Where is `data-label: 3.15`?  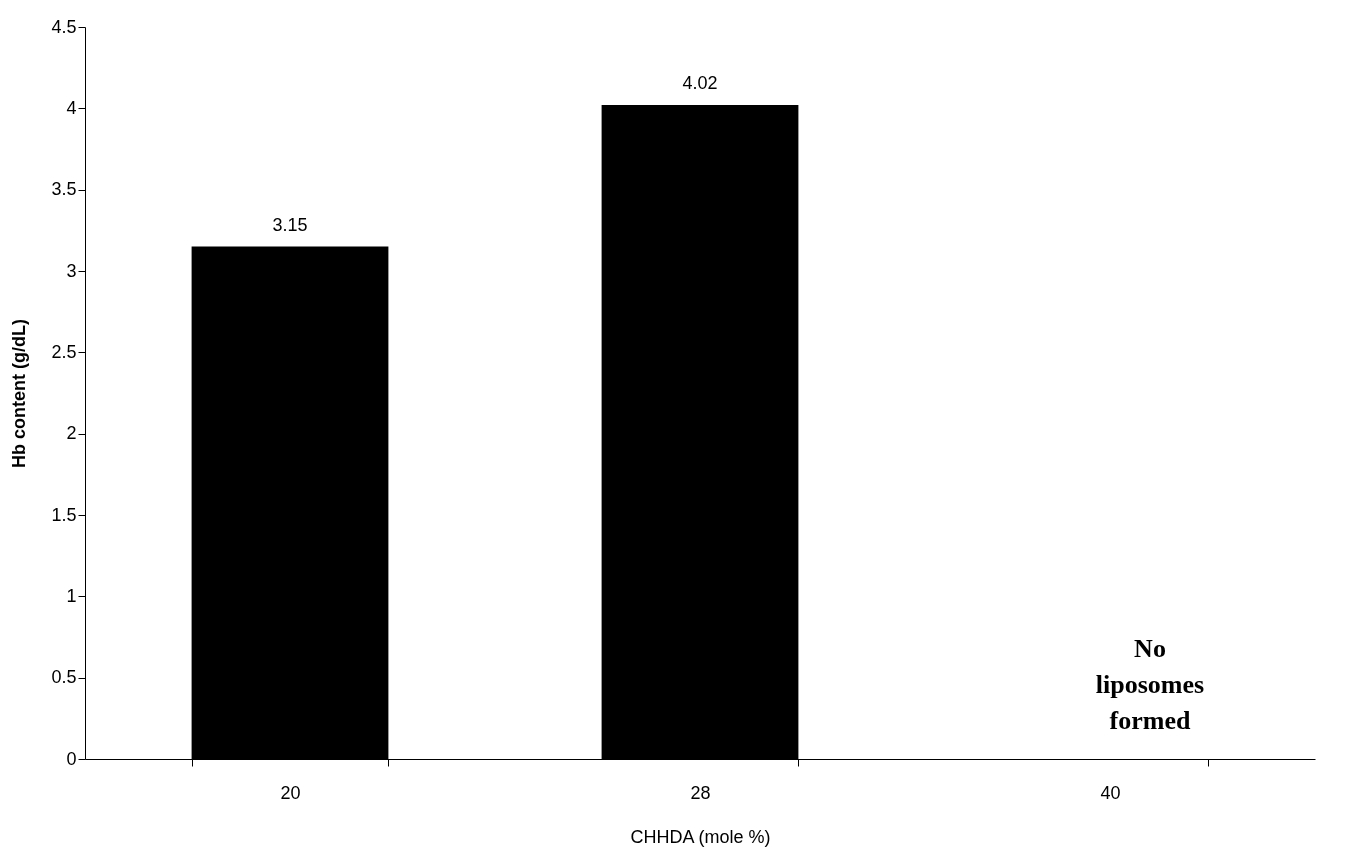 data-label: 3.15 is located at coordinates (290, 224).